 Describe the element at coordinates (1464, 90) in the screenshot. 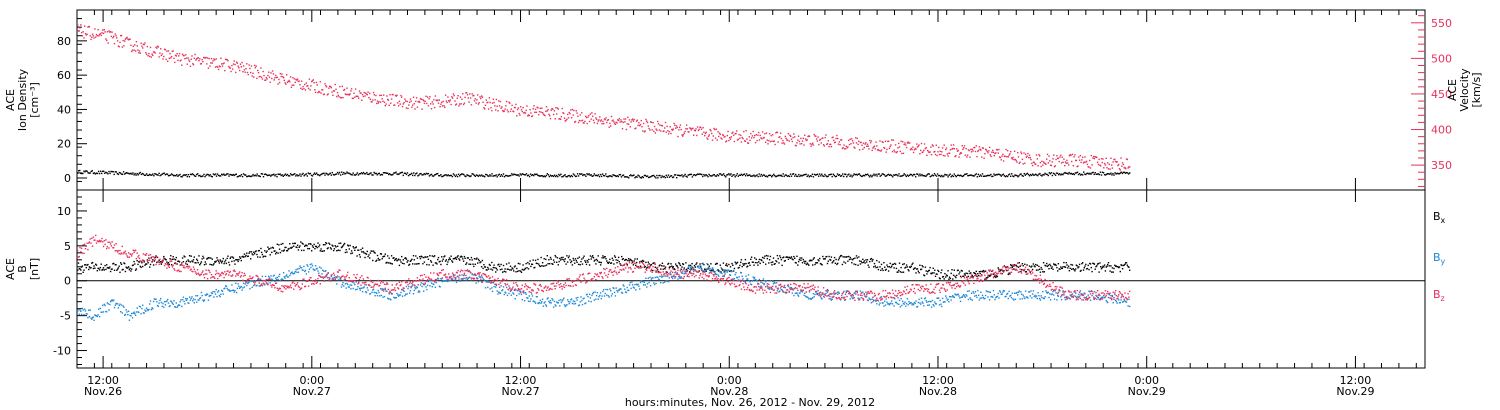

I see `velocity-axis-label: Velocity` at that location.